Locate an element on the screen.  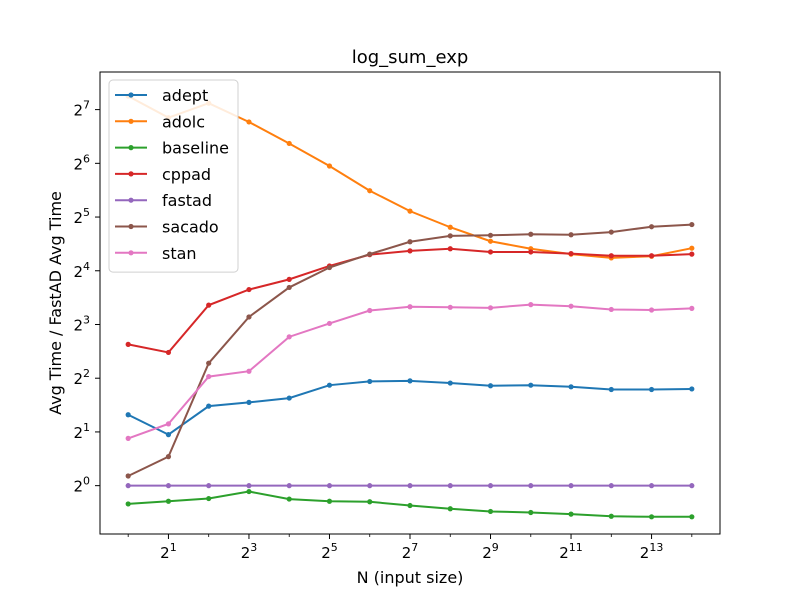
legend: adept adolc baseline cppad fastad sacado stan is located at coordinates (173, 176).